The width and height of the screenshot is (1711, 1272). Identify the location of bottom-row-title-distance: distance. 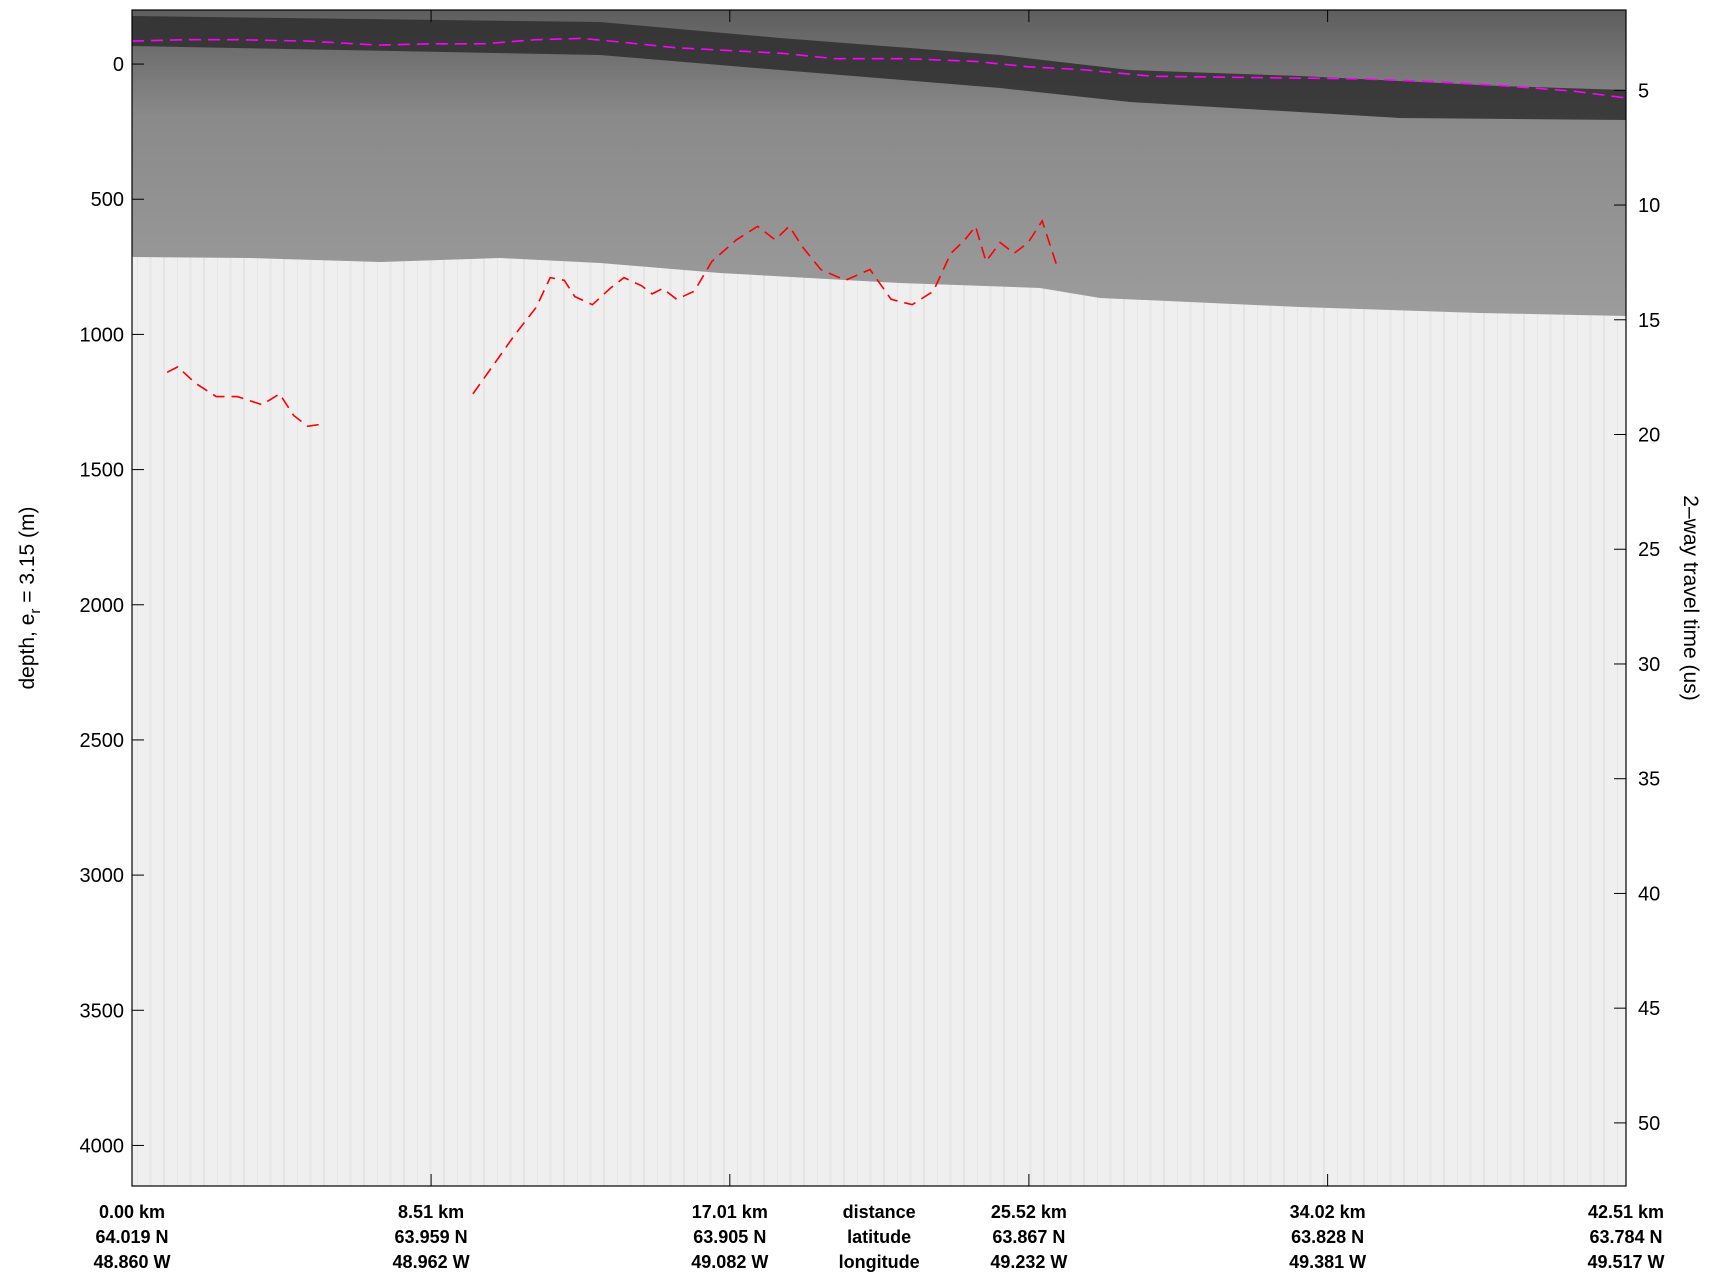
(879, 1212).